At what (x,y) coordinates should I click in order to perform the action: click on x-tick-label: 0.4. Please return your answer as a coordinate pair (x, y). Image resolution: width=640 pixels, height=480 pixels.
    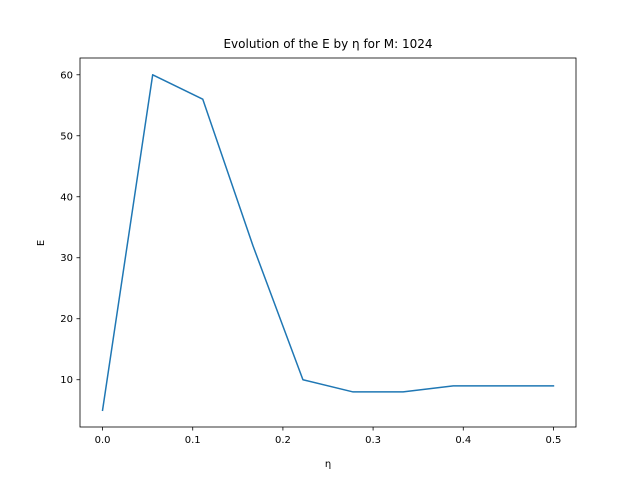
    Looking at the image, I should click on (463, 440).